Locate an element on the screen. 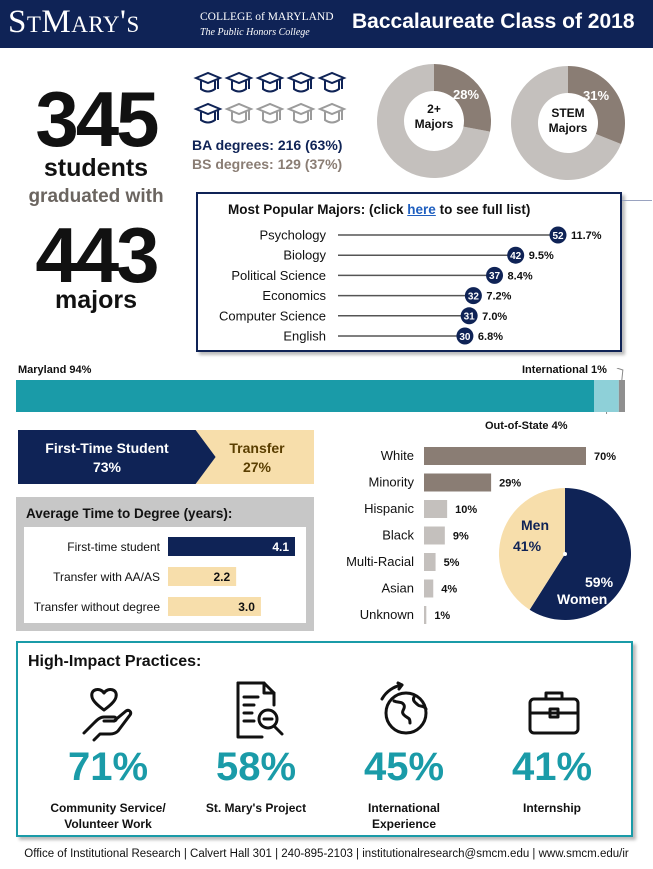  men-label: Men is located at coordinates (535, 525).